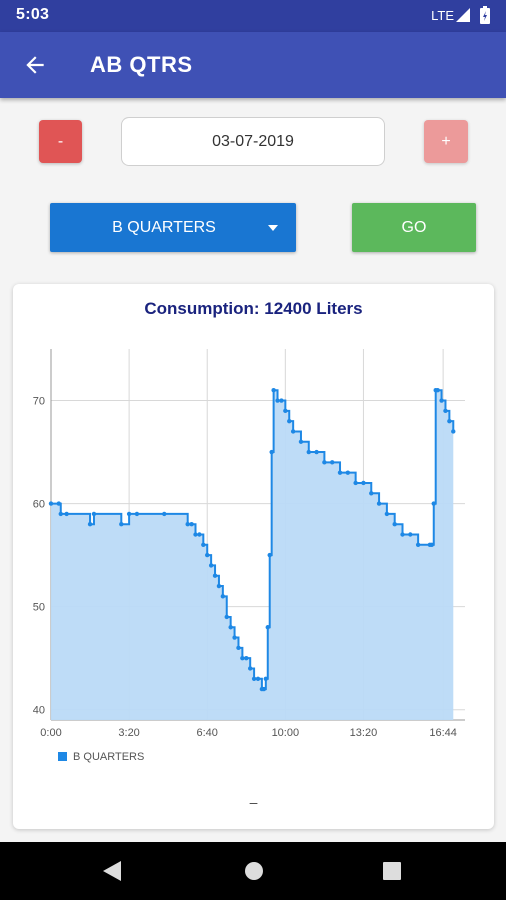 This screenshot has width=506, height=900. I want to click on legend-label: B QUARTERS, so click(108, 757).